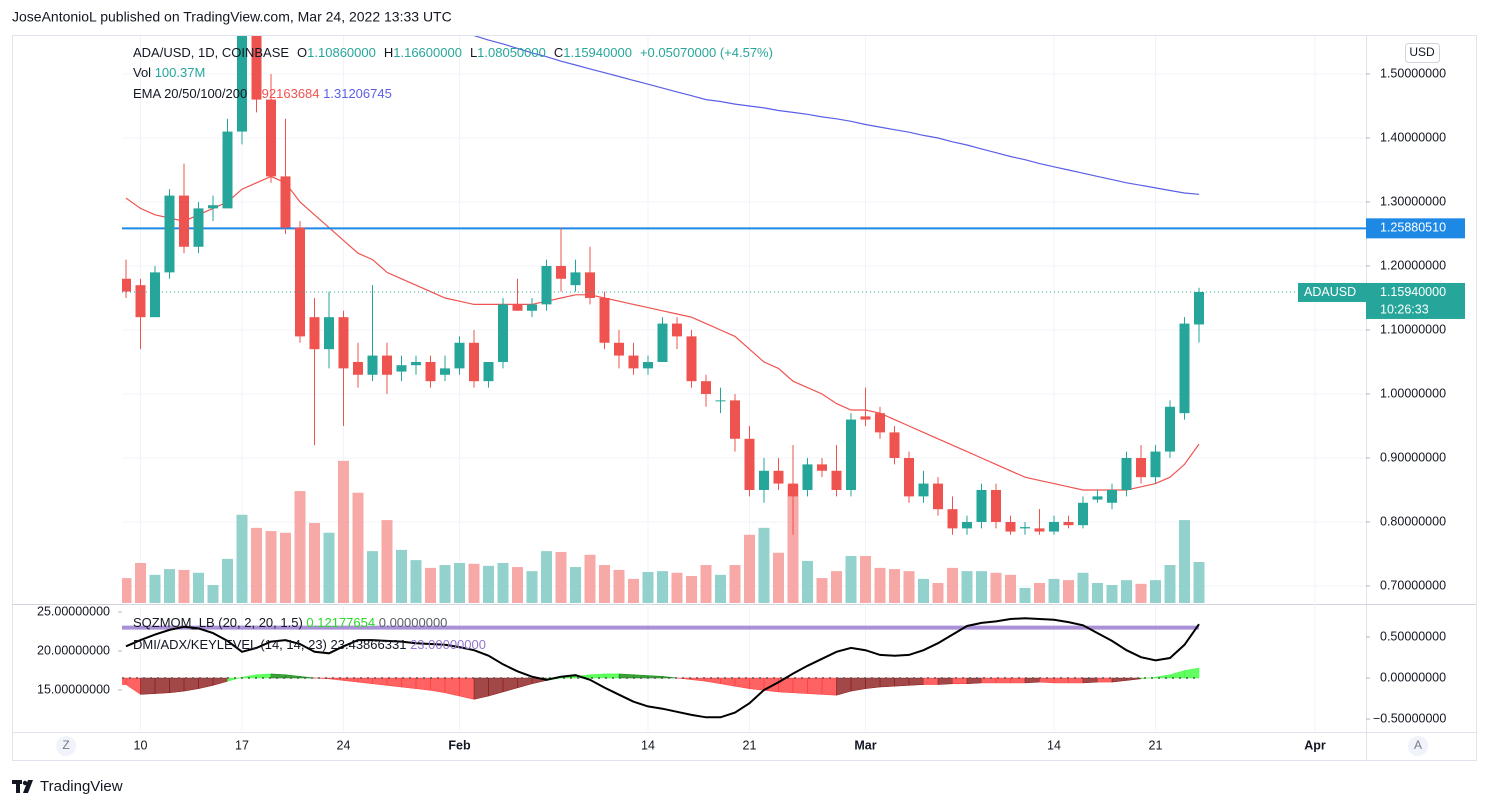 The width and height of the screenshot is (1489, 808). Describe the element at coordinates (750, 745) in the screenshot. I see `x-tick-label: 21` at that location.